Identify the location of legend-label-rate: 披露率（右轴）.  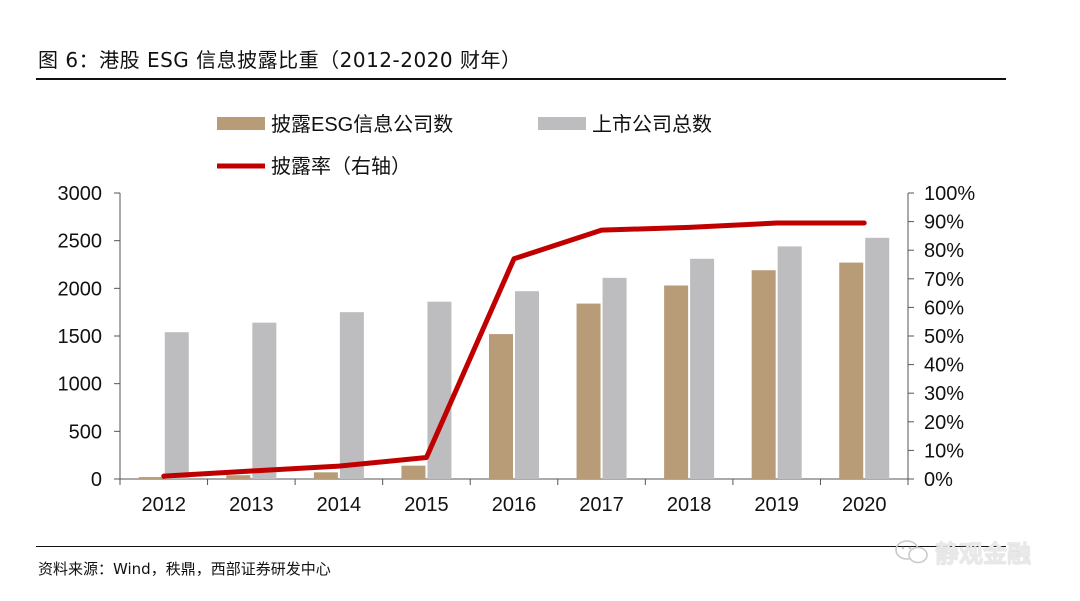
(341, 166).